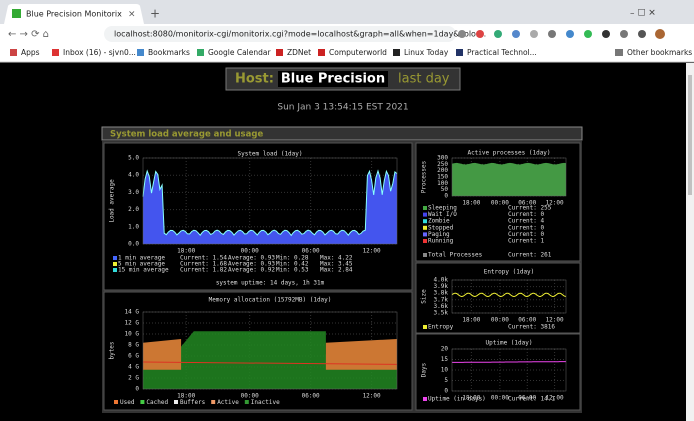 This screenshot has width=694, height=421. I want to click on legend-text: Current: 1.82, so click(203, 270).